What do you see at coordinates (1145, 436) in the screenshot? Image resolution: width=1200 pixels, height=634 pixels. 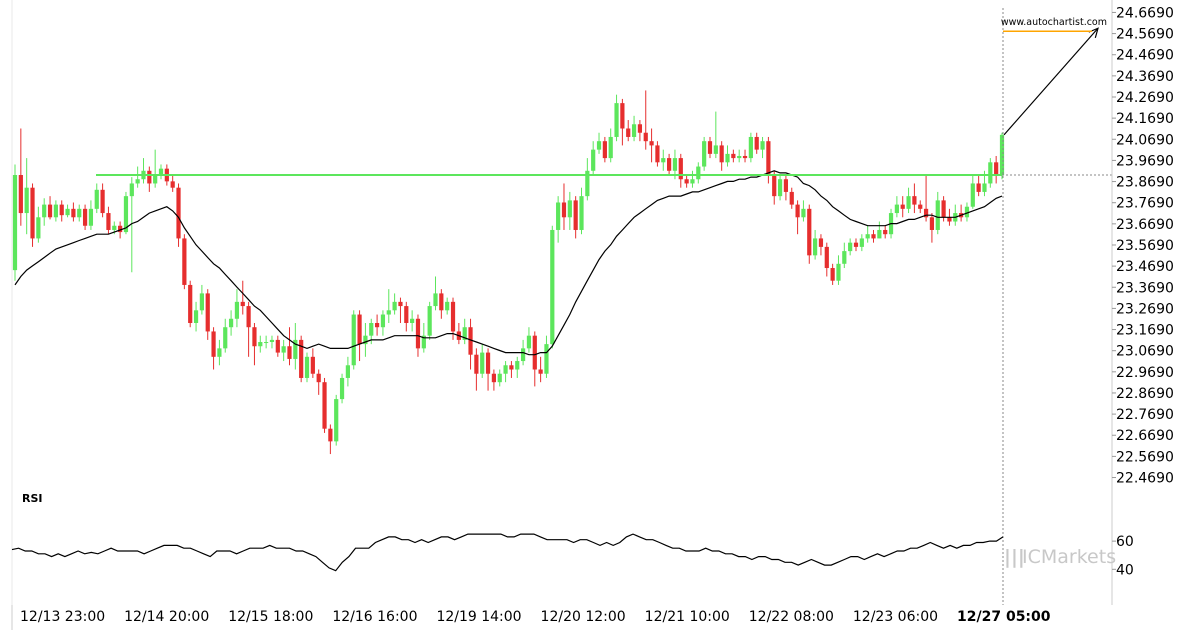 I see `price-tick-label: 22.6690` at bounding box center [1145, 436].